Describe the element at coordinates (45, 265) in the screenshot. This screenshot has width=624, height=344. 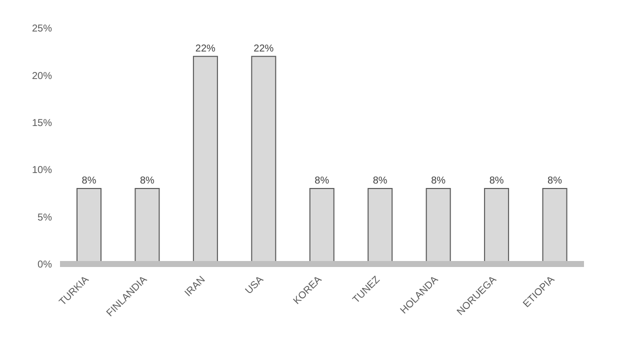
I see `y-tick-label: 0%` at that location.